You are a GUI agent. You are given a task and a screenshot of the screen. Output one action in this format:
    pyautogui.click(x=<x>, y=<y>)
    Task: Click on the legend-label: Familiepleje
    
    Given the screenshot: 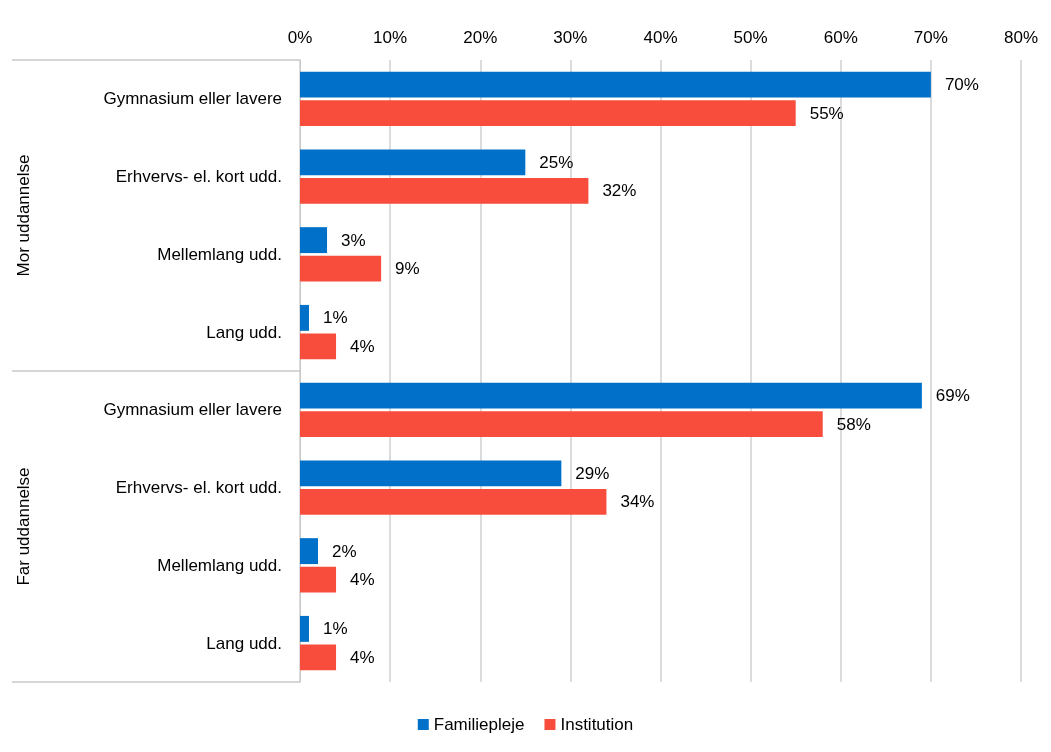 What is the action you would take?
    pyautogui.click(x=479, y=724)
    